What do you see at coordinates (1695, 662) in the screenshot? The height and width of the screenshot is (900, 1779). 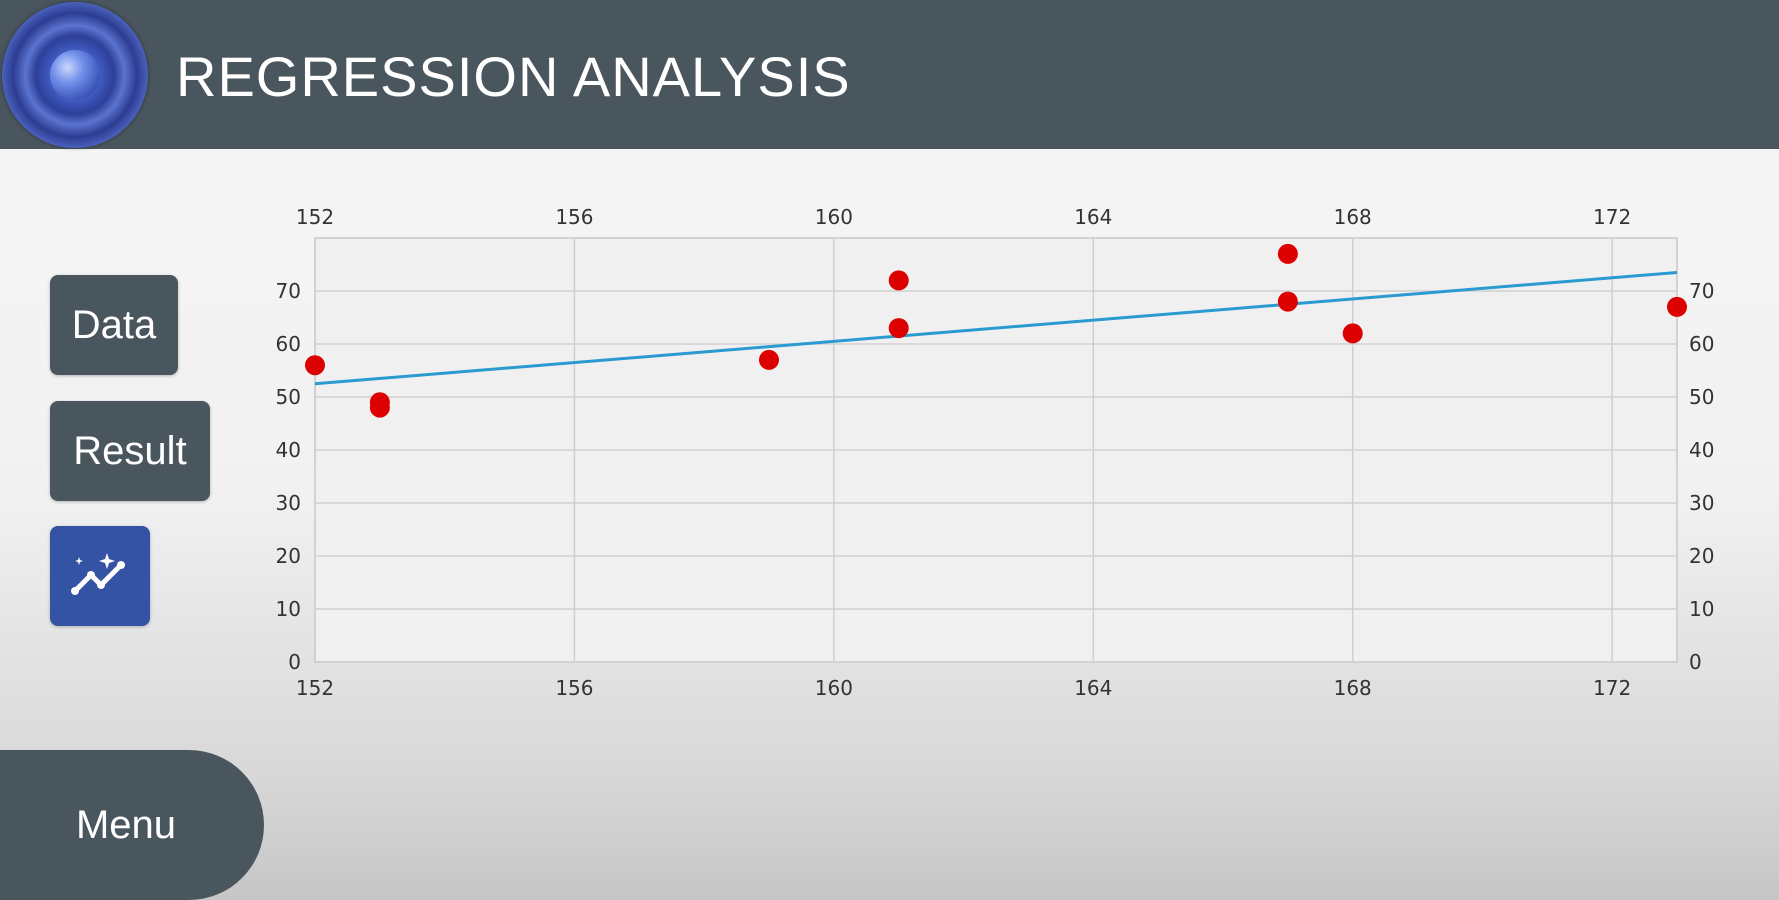 I see `y-tick-label-right: 0` at bounding box center [1695, 662].